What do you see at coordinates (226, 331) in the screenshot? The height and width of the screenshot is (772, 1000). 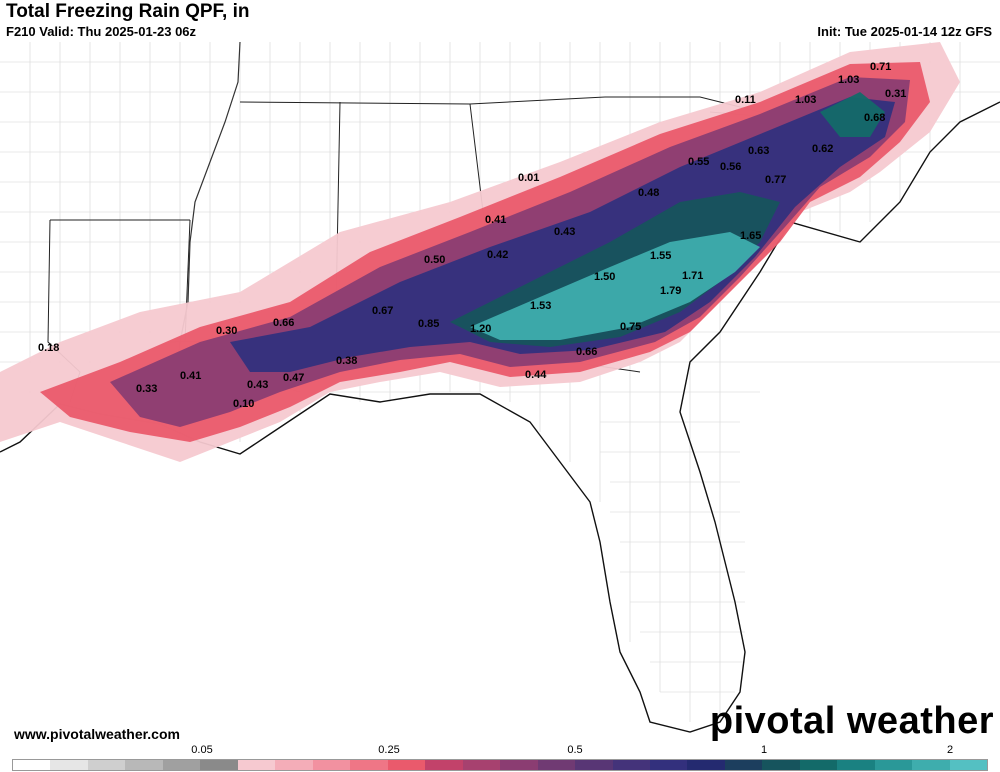 I see `map-value: 0.30` at bounding box center [226, 331].